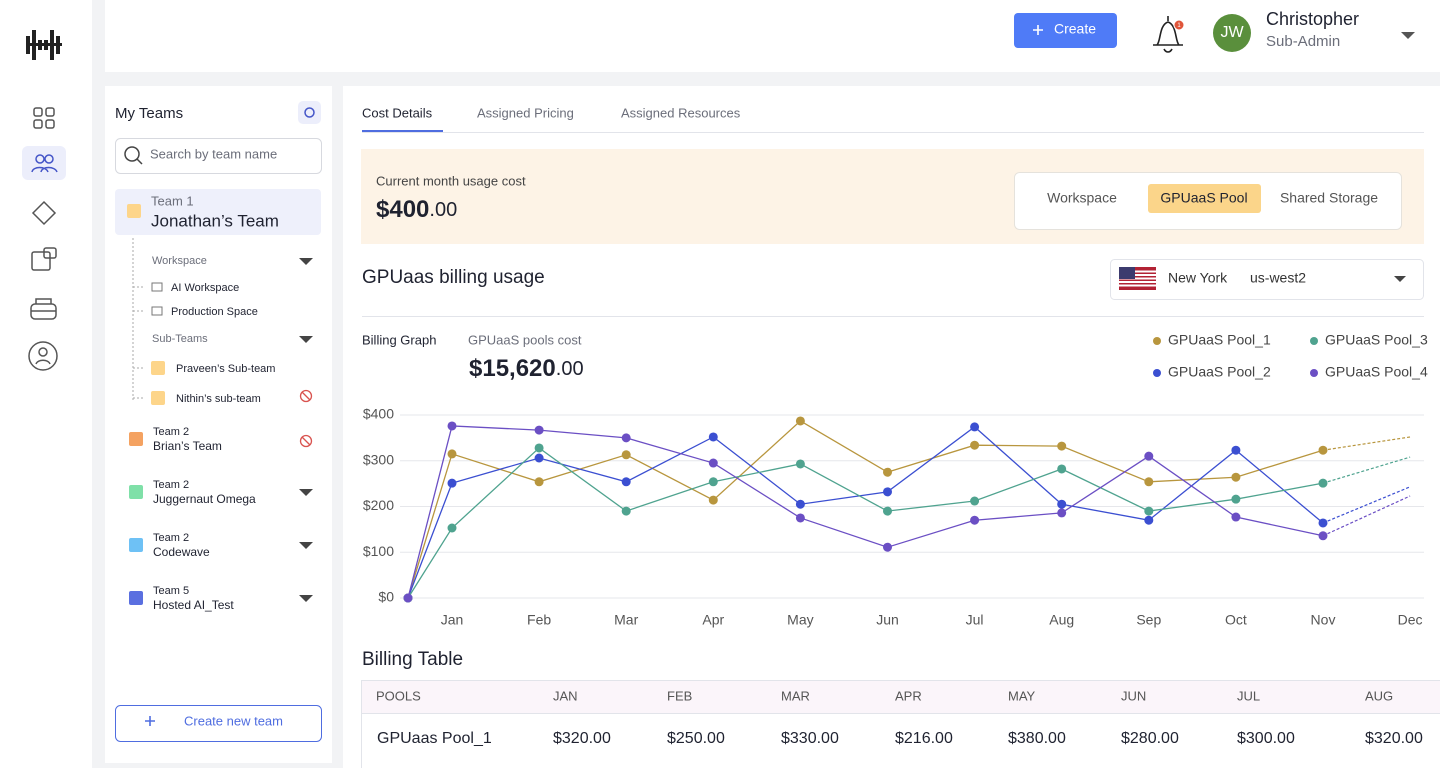  What do you see at coordinates (800, 620) in the screenshot?
I see `x-tick-label: May` at bounding box center [800, 620].